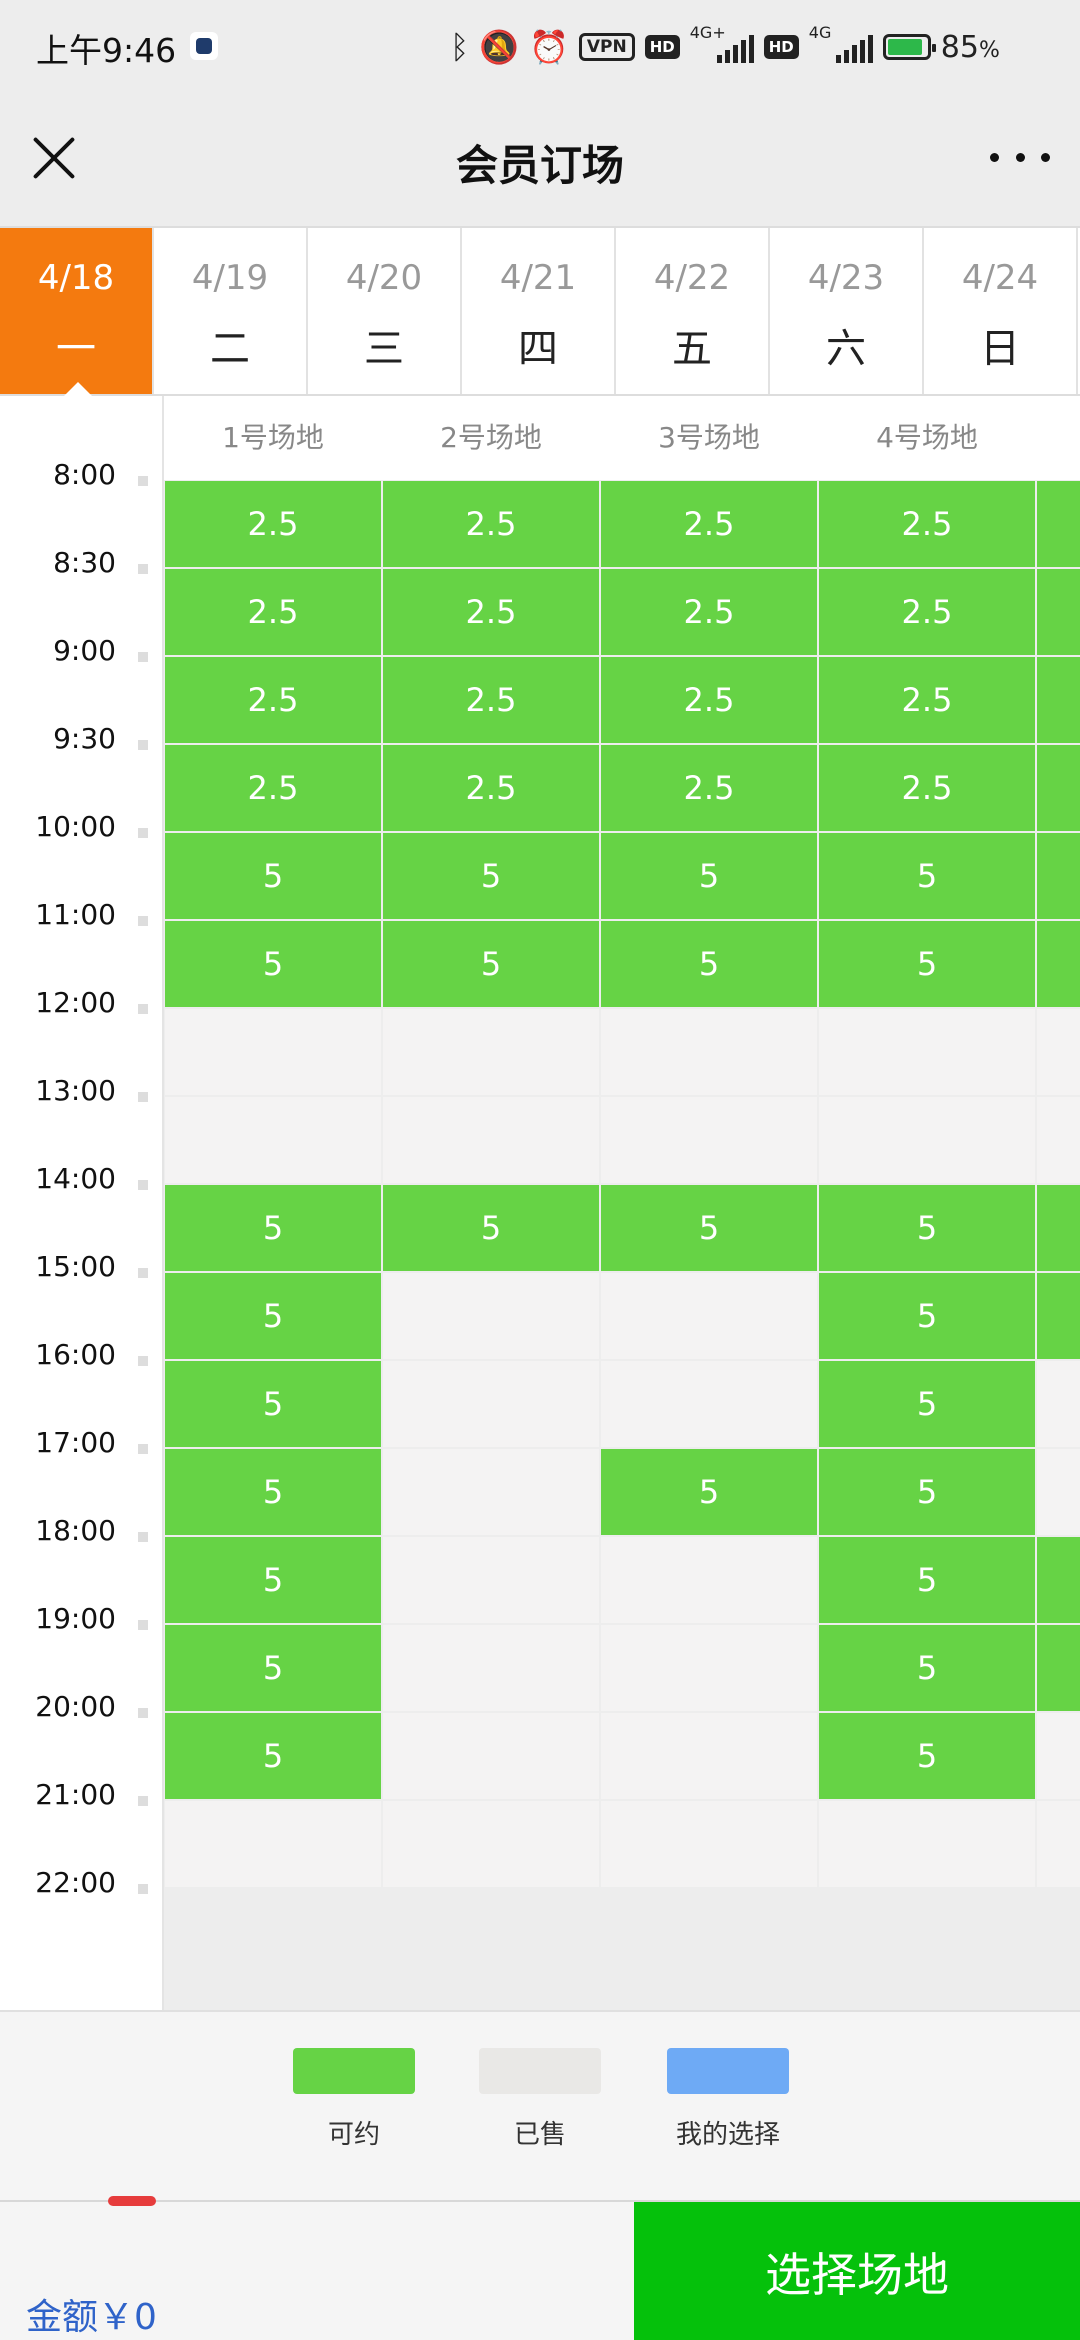 The height and width of the screenshot is (2340, 1080). Describe the element at coordinates (231, 311) in the screenshot. I see `date-tab-1: 4/19 二` at that location.